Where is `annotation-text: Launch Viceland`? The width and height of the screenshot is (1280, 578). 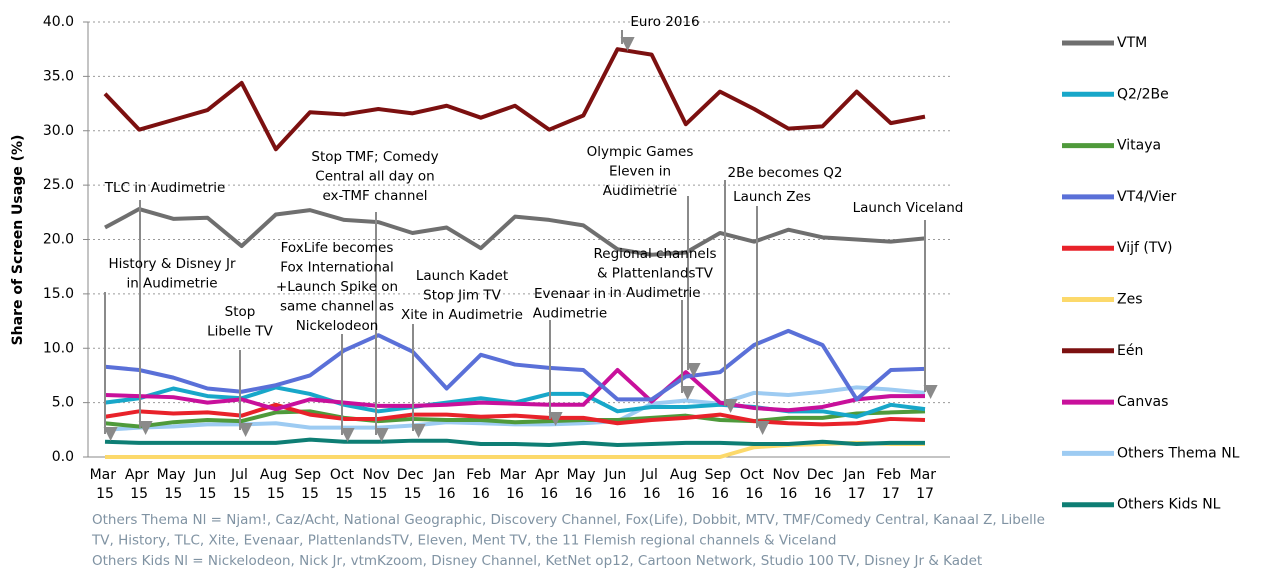 annotation-text: Launch Viceland is located at coordinates (908, 208).